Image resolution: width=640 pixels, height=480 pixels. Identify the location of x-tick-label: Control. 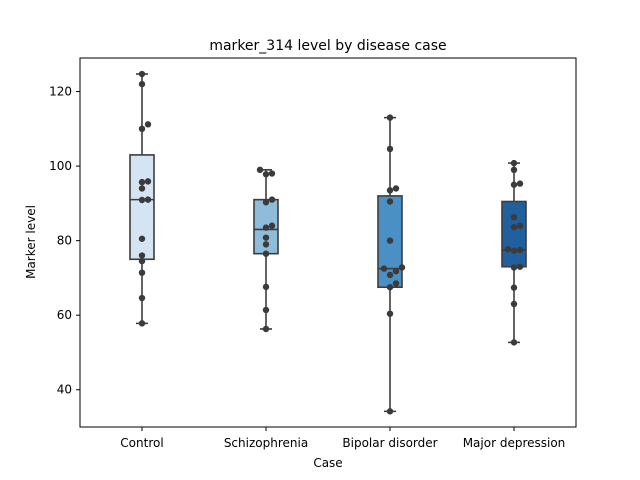
(141, 443).